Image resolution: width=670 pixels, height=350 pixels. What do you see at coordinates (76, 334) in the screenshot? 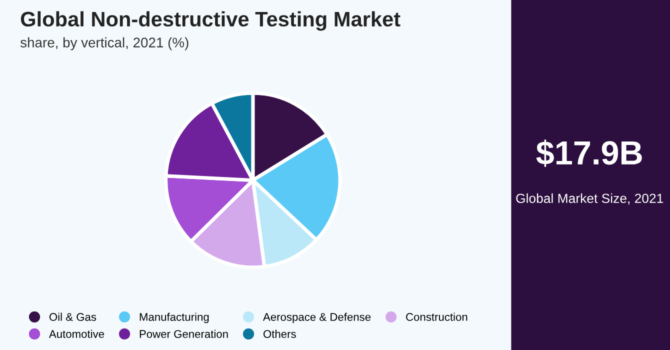
I see `legend-label: Automotive` at bounding box center [76, 334].